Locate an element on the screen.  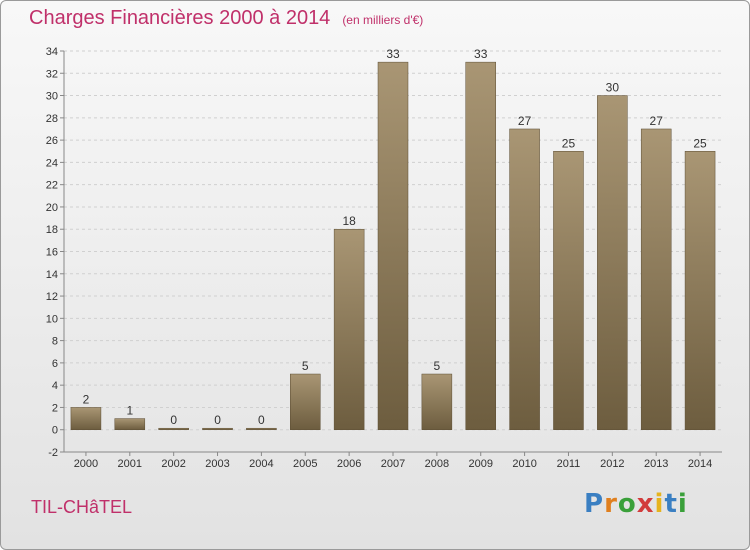
y-tick-label: 28 is located at coordinates (52, 119).